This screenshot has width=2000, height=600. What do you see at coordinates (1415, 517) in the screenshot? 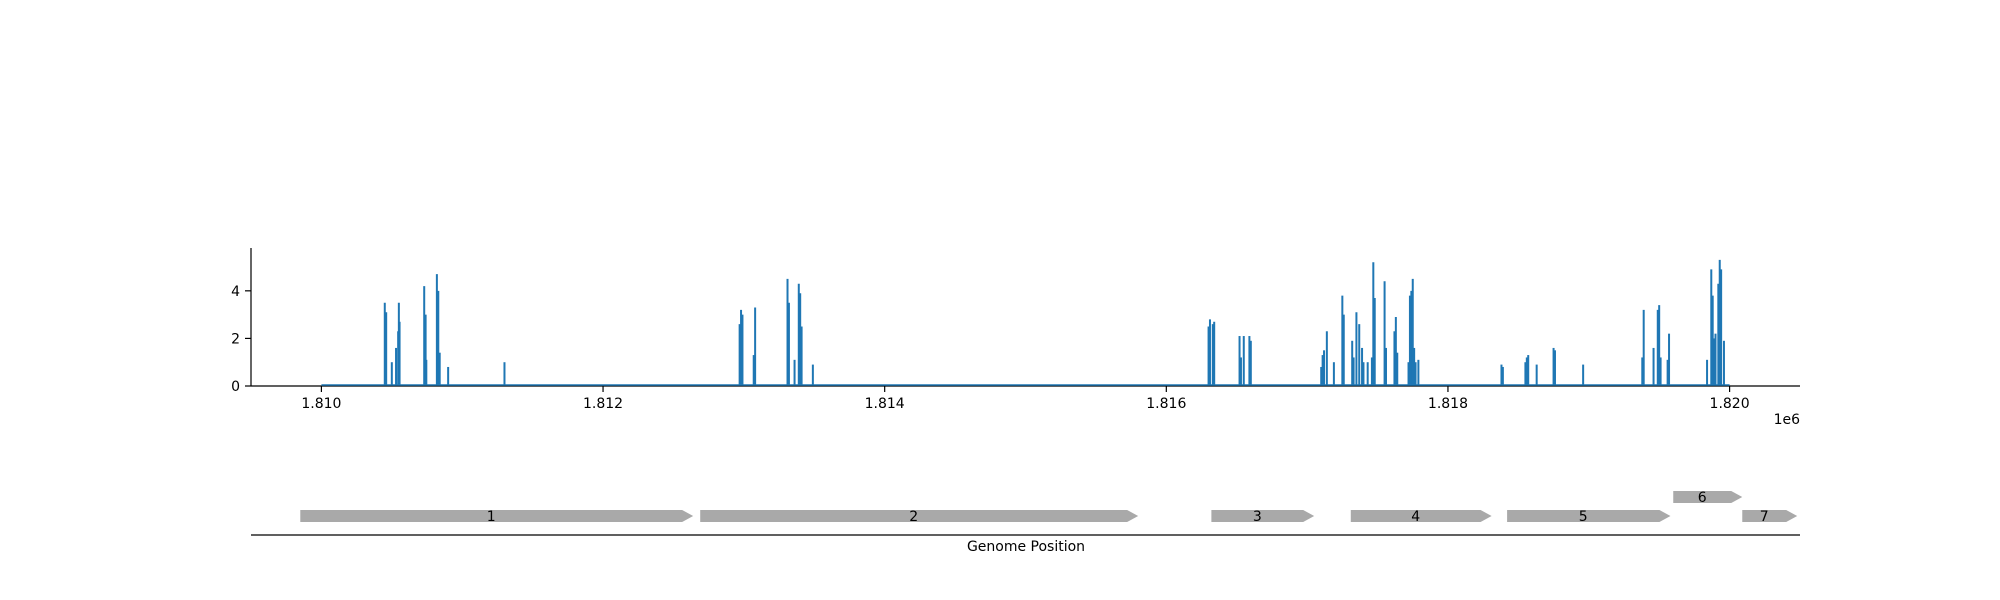
I see `gene-label: 4` at bounding box center [1415, 517].